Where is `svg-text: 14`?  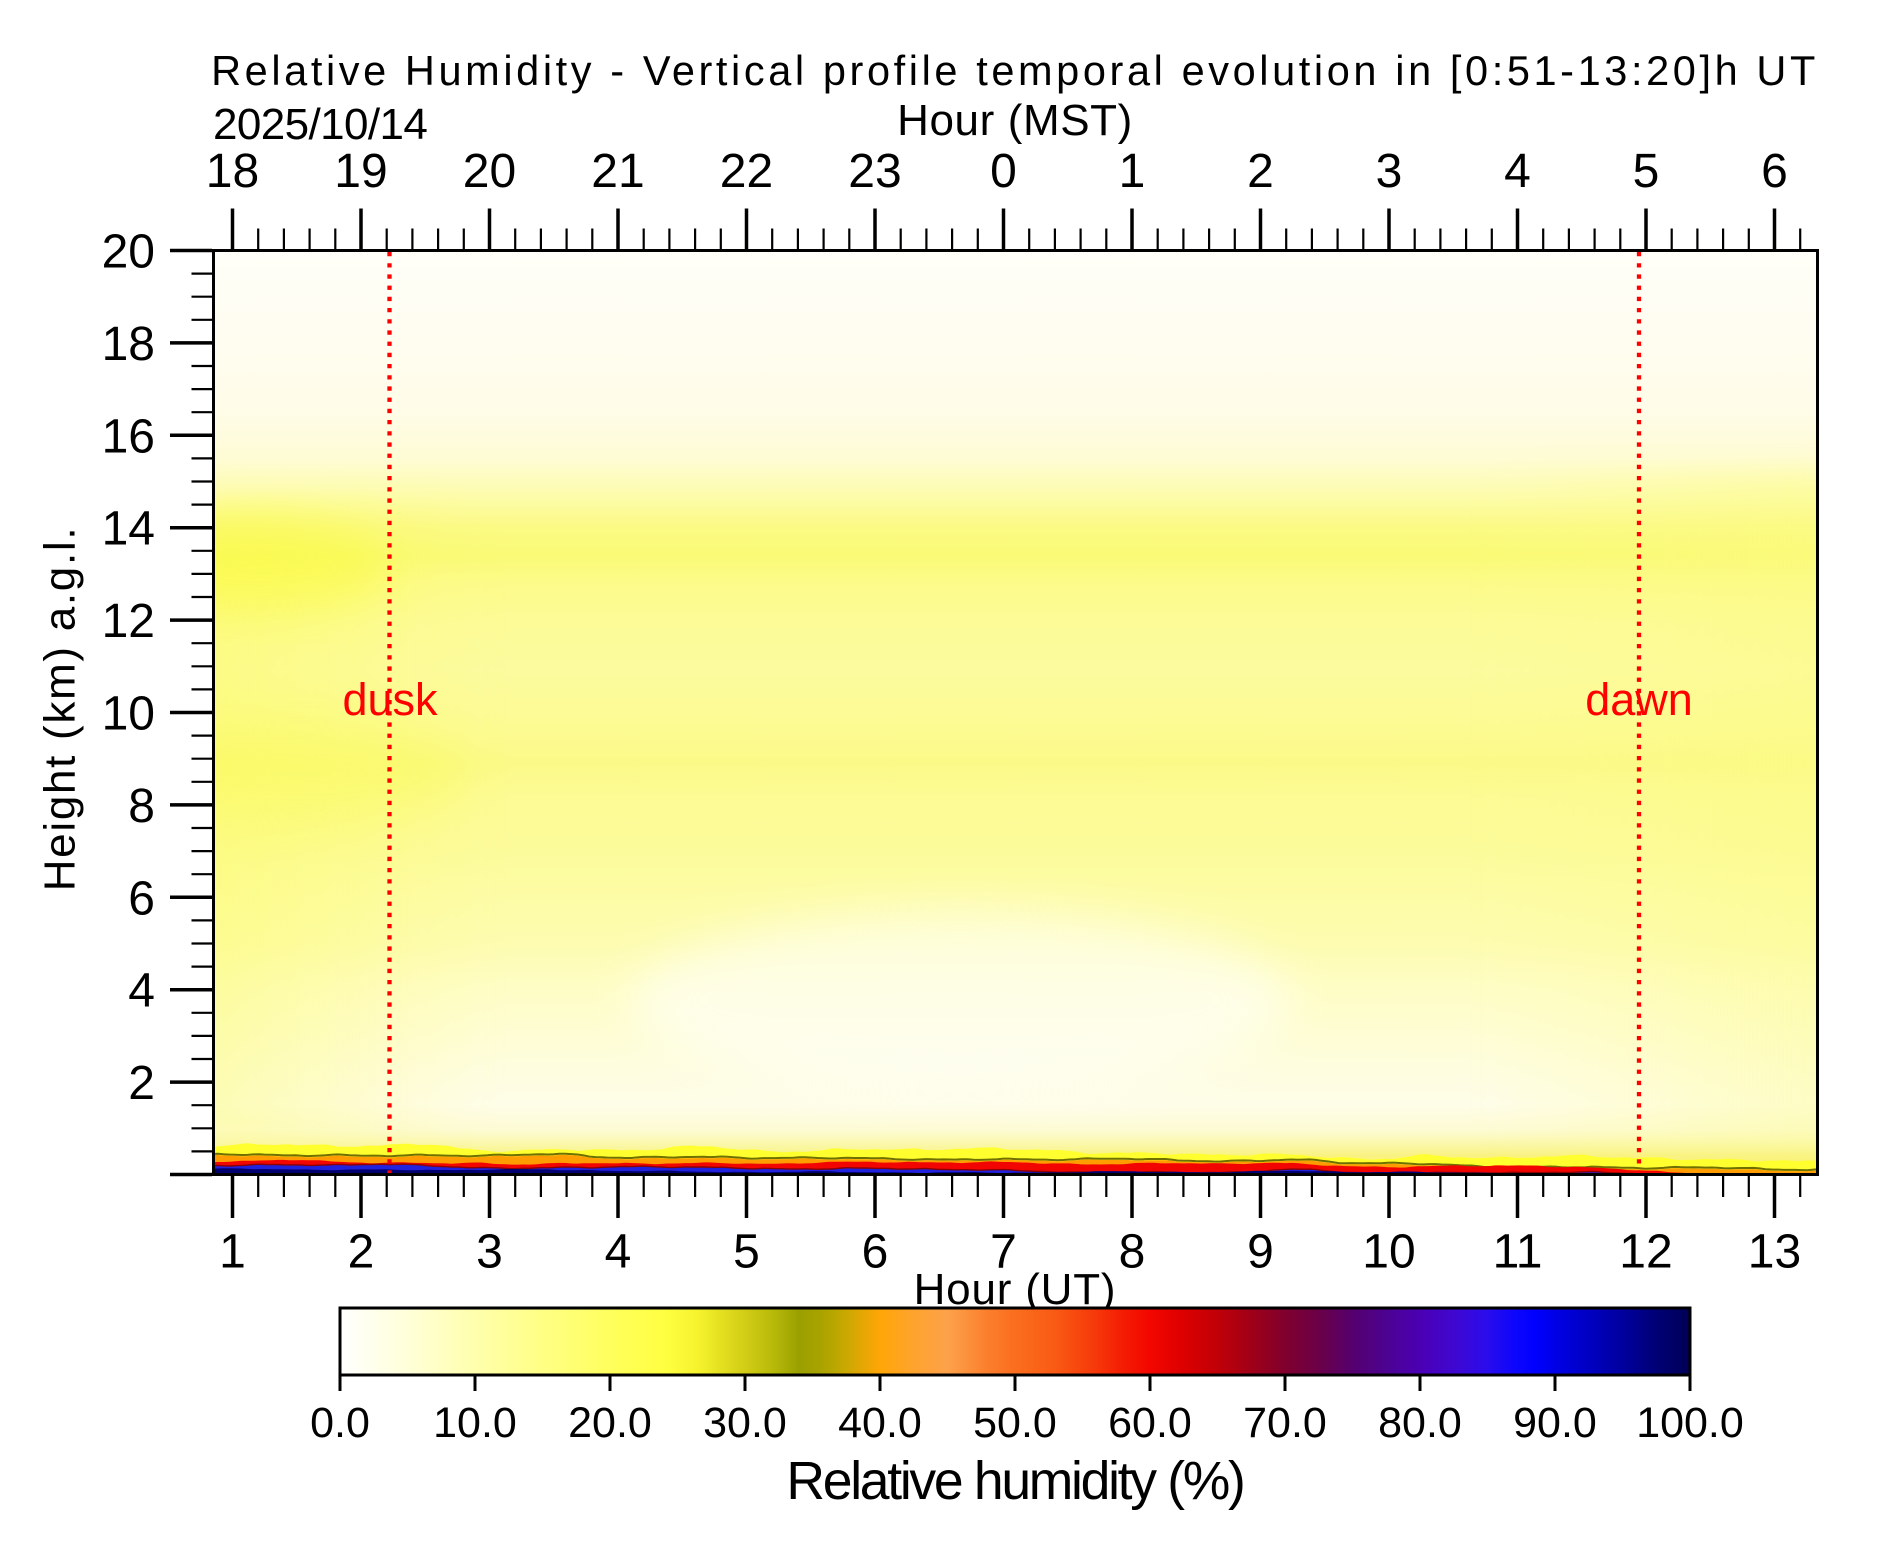
svg-text: 14 is located at coordinates (128, 529).